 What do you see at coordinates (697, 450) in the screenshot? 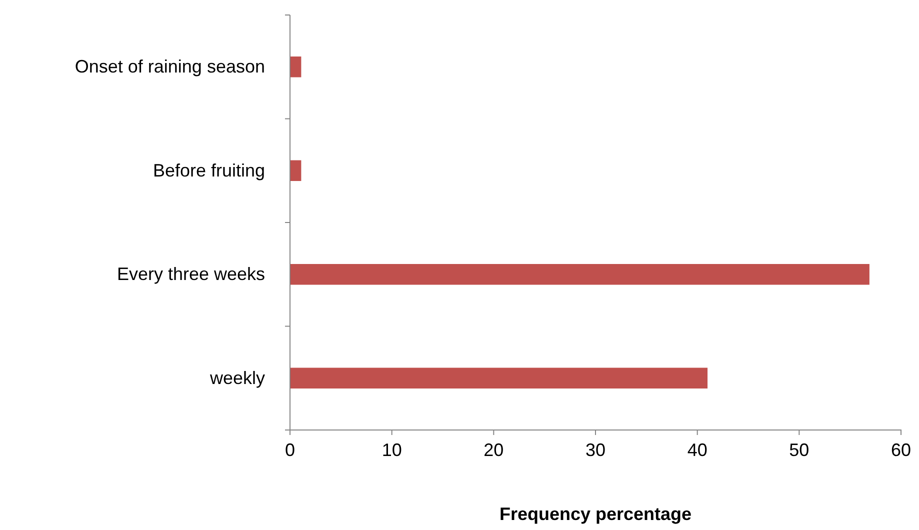
I see `x-tick-label: 40` at bounding box center [697, 450].